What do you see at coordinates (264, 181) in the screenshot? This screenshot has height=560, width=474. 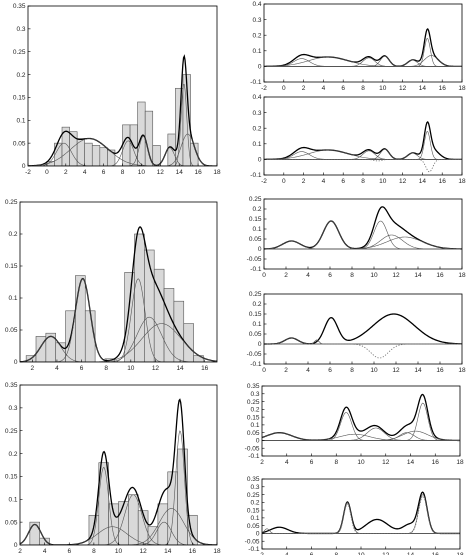 I see `x-tick-label: -2` at bounding box center [264, 181].